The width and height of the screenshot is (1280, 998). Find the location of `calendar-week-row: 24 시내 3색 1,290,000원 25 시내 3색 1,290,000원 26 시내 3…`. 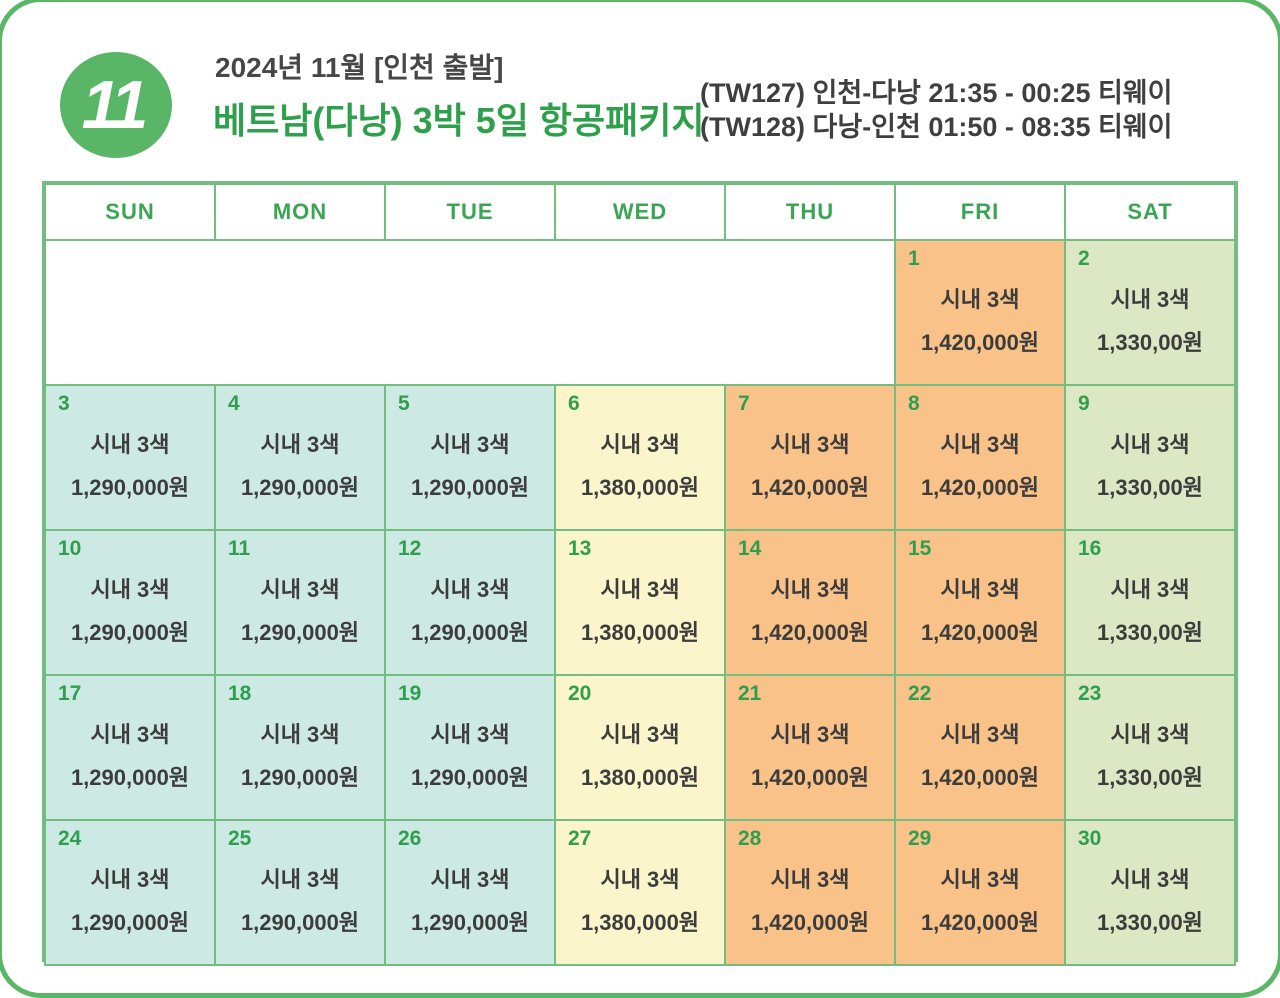

calendar-week-row: 24 시내 3색 1,290,000원 25 시내 3색 1,290,000원 26 시내 3… is located at coordinates (640, 892).